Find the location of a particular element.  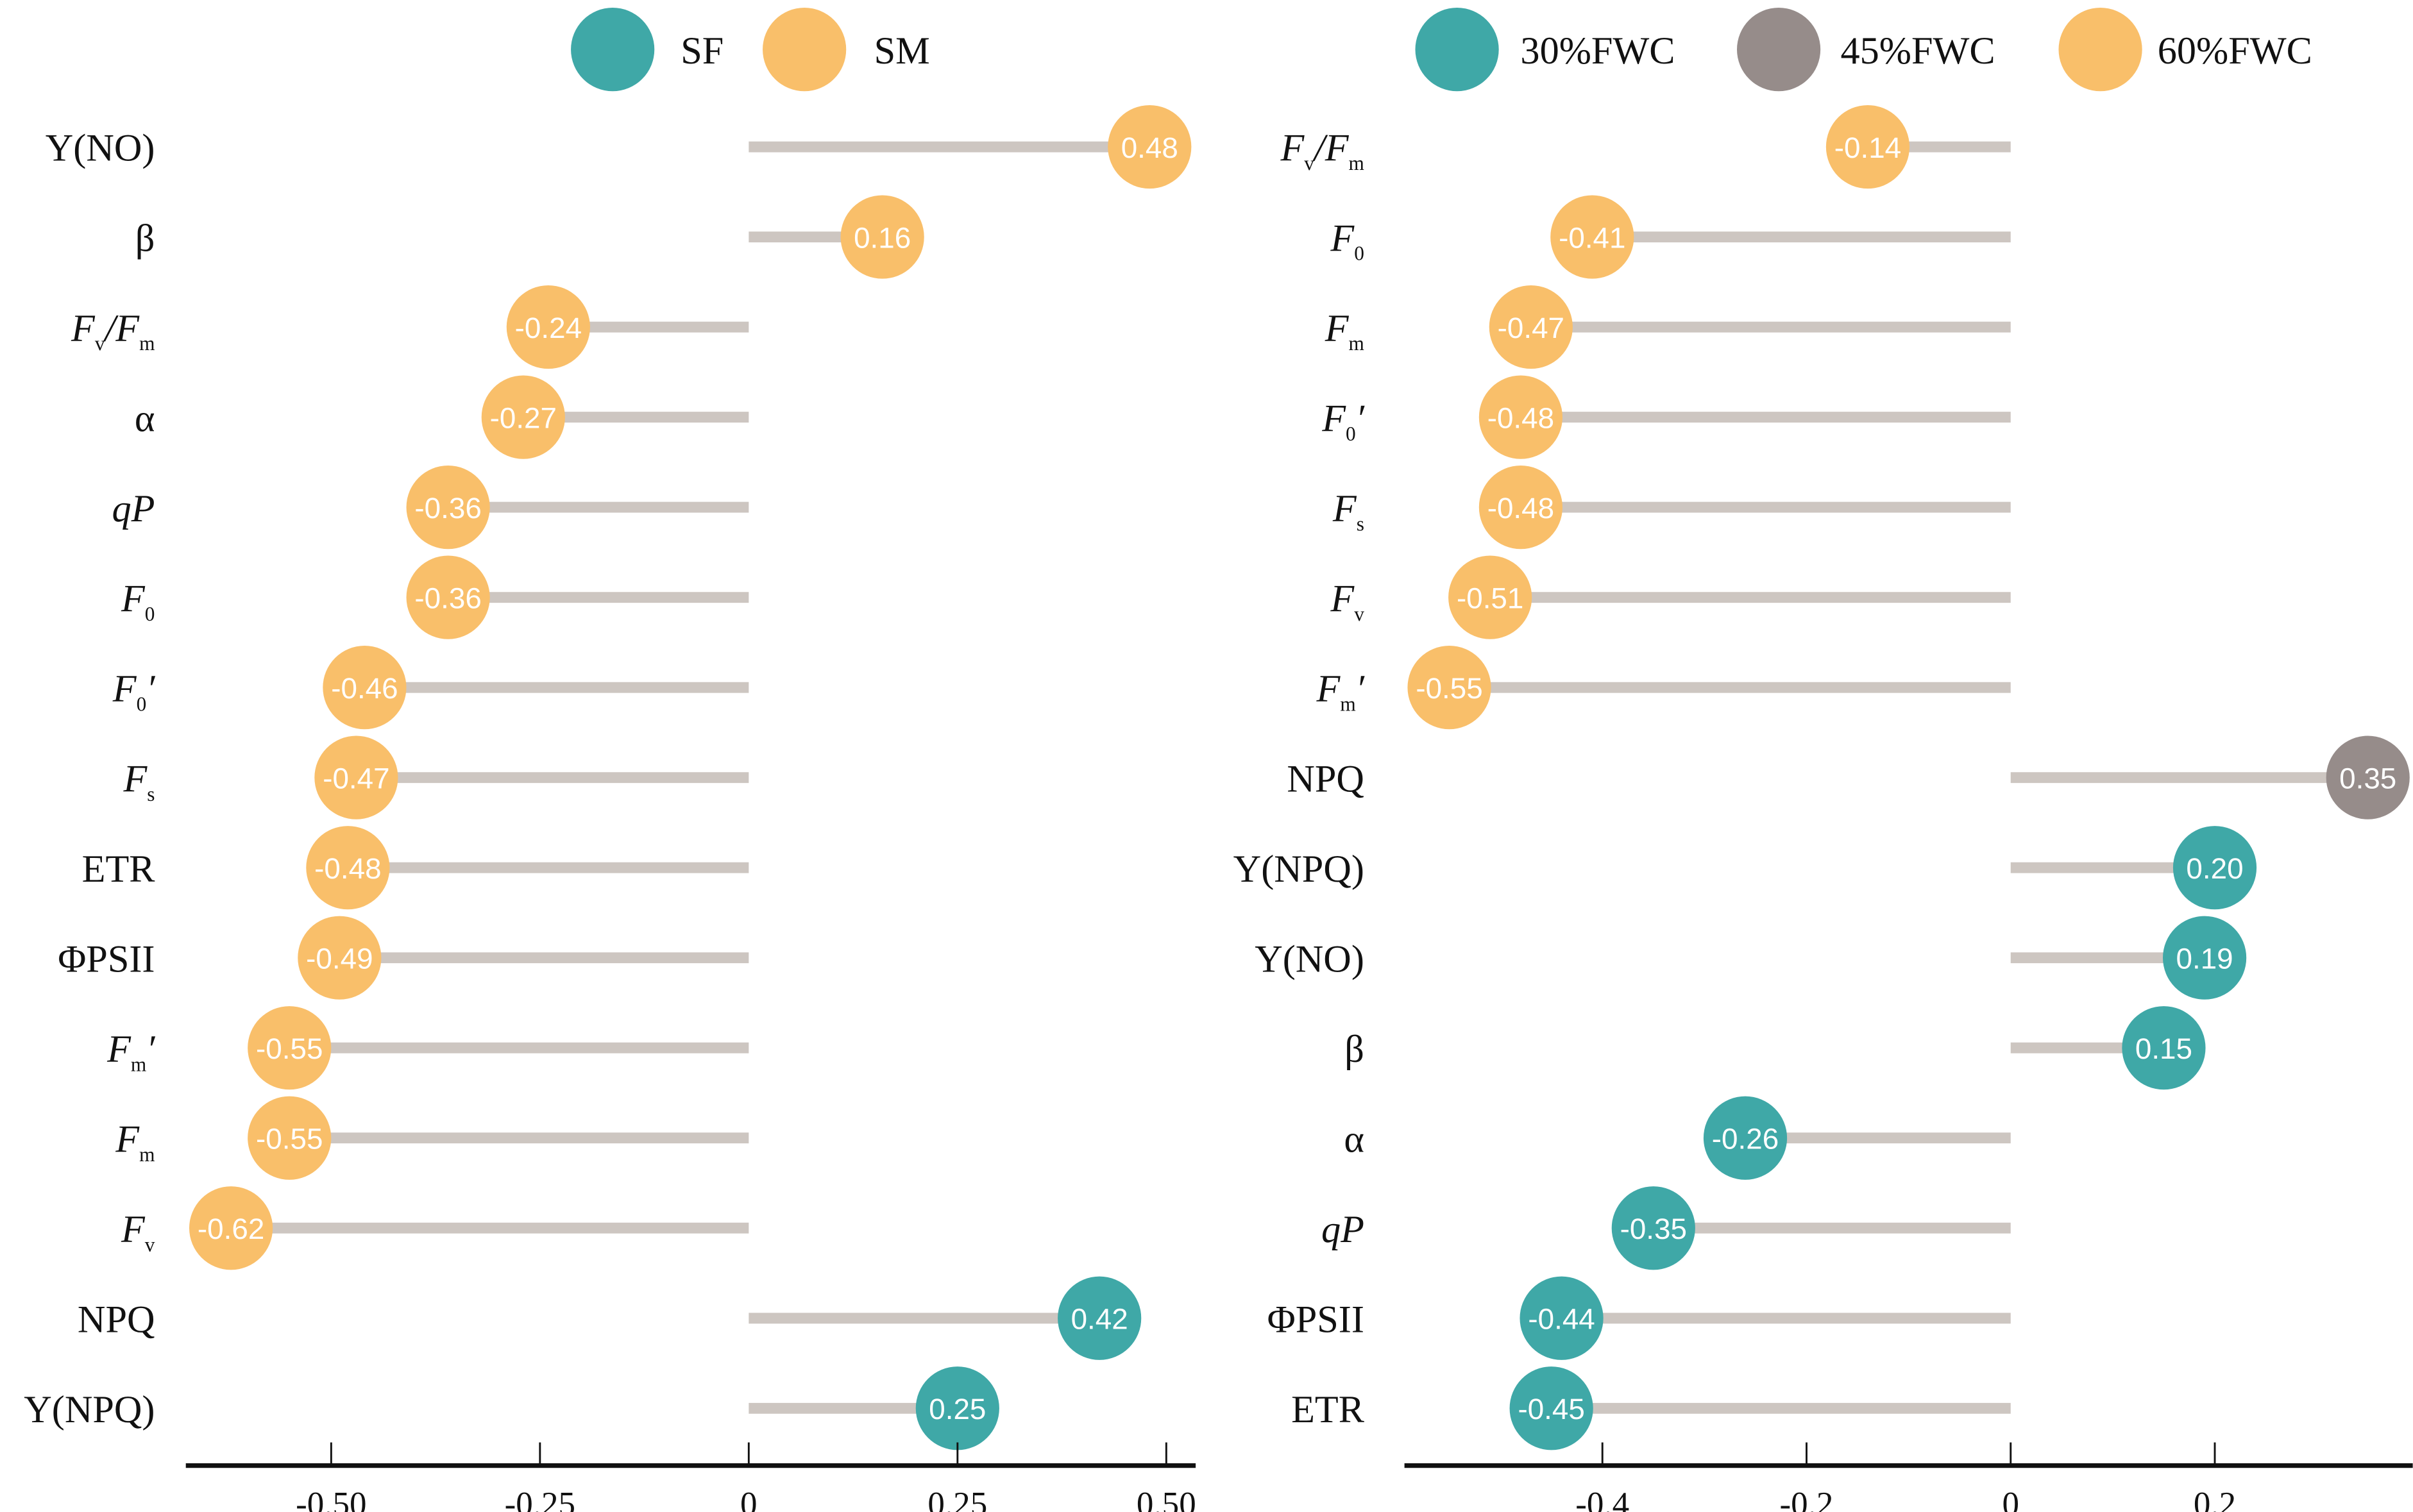

data-label: -0.26 is located at coordinates (1745, 1139).